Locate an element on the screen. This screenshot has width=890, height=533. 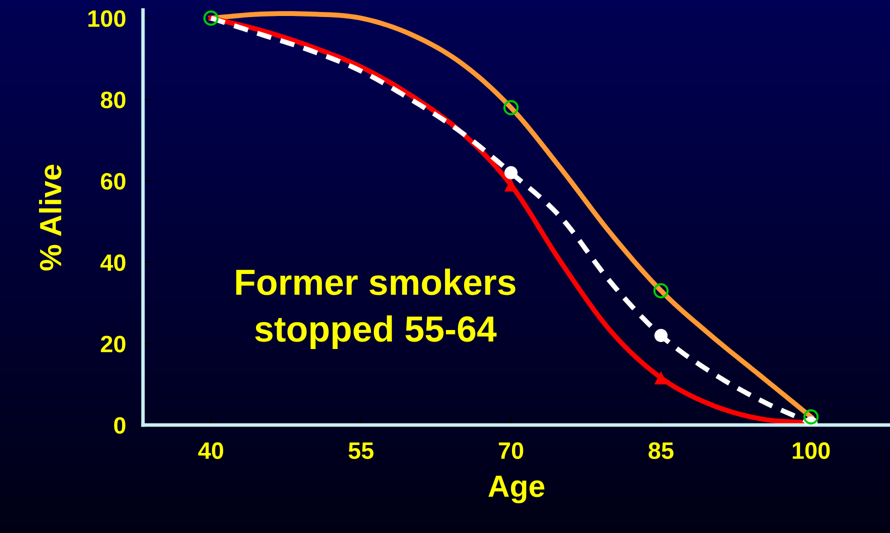
x-tick-label: 85 is located at coordinates (661, 451).